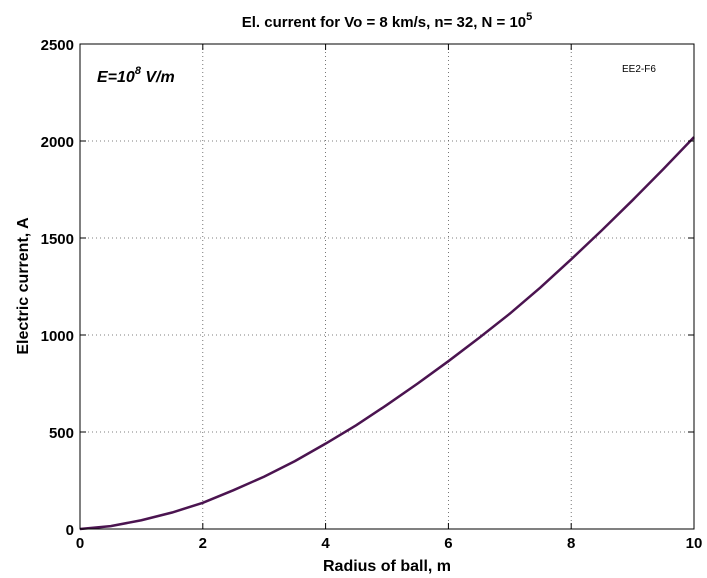  Describe the element at coordinates (138, 71) in the screenshot. I see `field-annotation-exponent: 8` at that location.